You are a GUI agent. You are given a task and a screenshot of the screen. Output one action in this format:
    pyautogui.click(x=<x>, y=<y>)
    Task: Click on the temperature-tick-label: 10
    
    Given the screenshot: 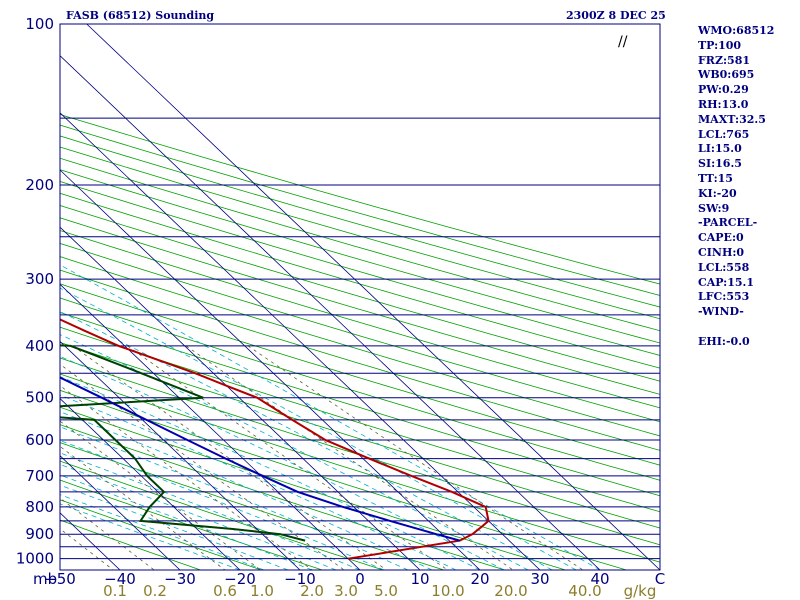 What is the action you would take?
    pyautogui.click(x=419, y=579)
    